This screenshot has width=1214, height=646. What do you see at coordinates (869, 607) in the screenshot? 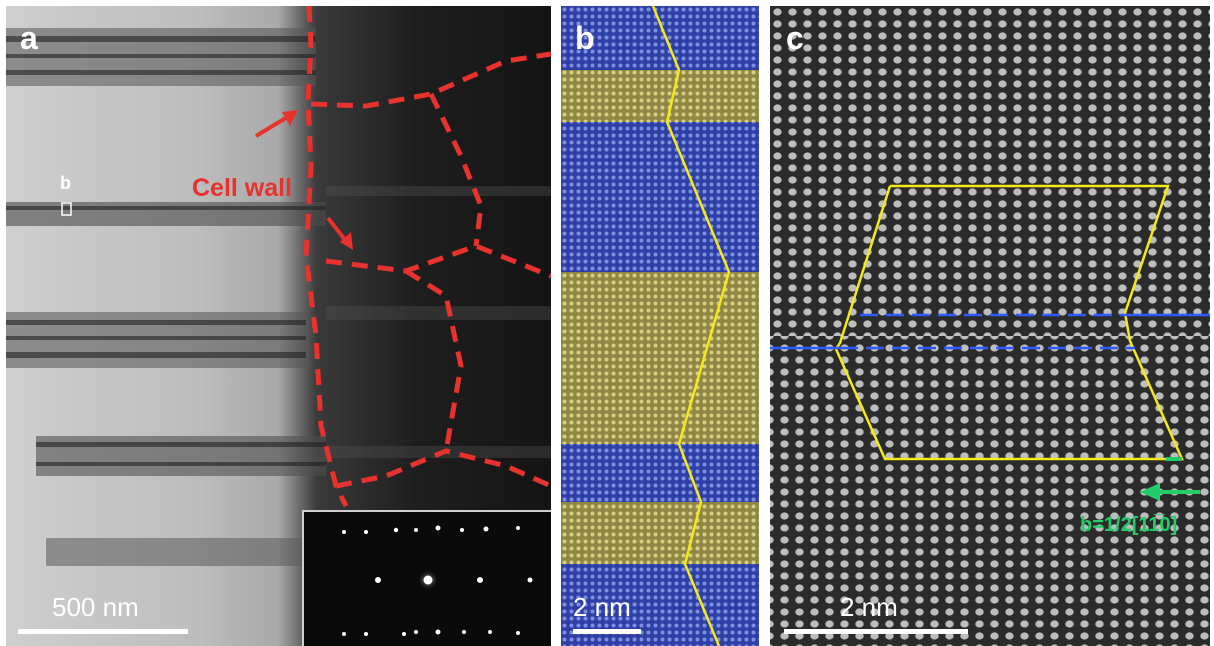
I see `panel-c-scale-text: 2 nm` at bounding box center [869, 607].